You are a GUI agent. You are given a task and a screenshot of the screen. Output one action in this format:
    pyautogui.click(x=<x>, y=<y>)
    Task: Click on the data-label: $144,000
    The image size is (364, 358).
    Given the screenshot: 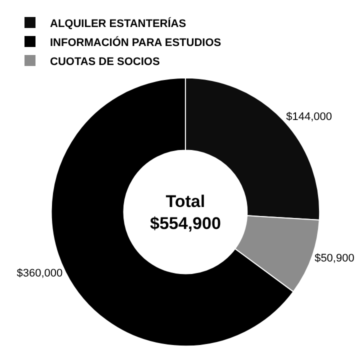 What is the action you would take?
    pyautogui.click(x=309, y=117)
    